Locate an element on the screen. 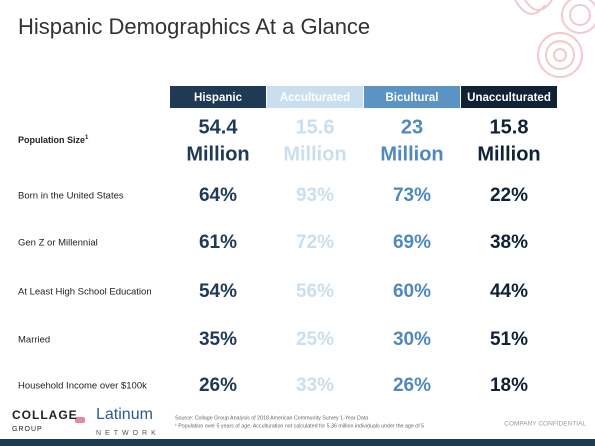  confidential: COMPANY CONFIDENTIAL is located at coordinates (545, 424).